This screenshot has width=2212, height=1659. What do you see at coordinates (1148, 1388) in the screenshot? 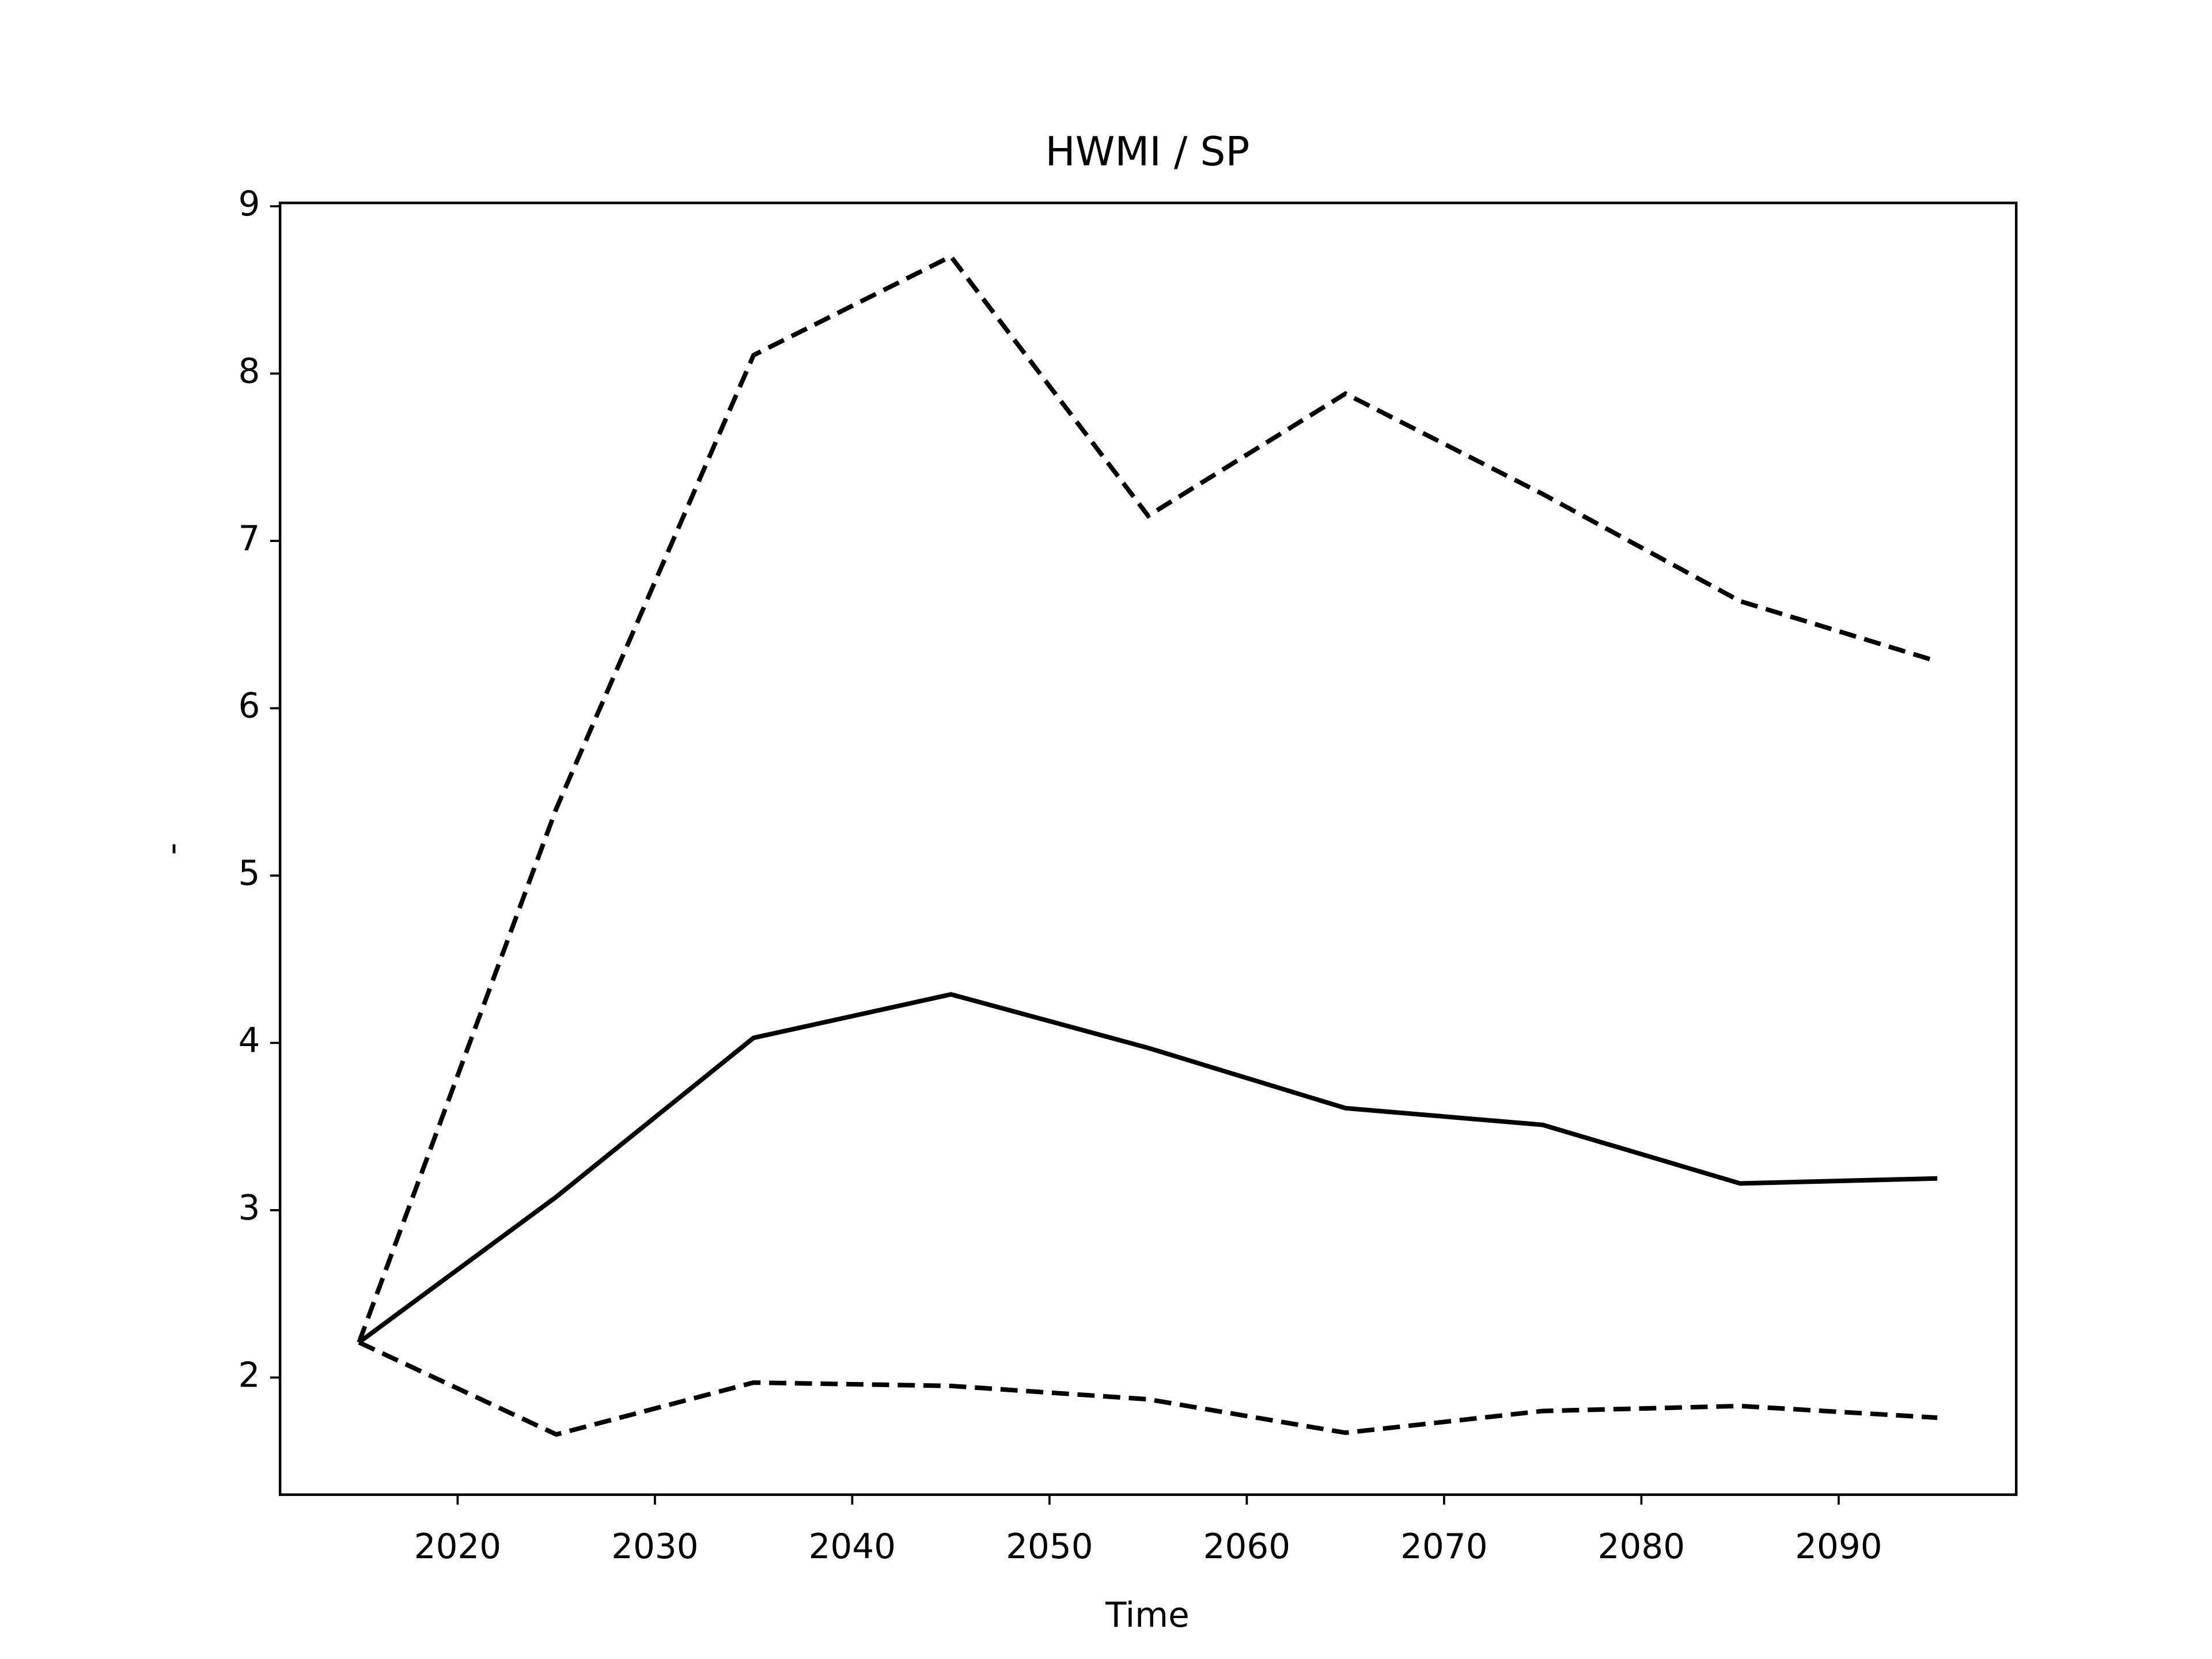
I see `data-line` at bounding box center [1148, 1388].